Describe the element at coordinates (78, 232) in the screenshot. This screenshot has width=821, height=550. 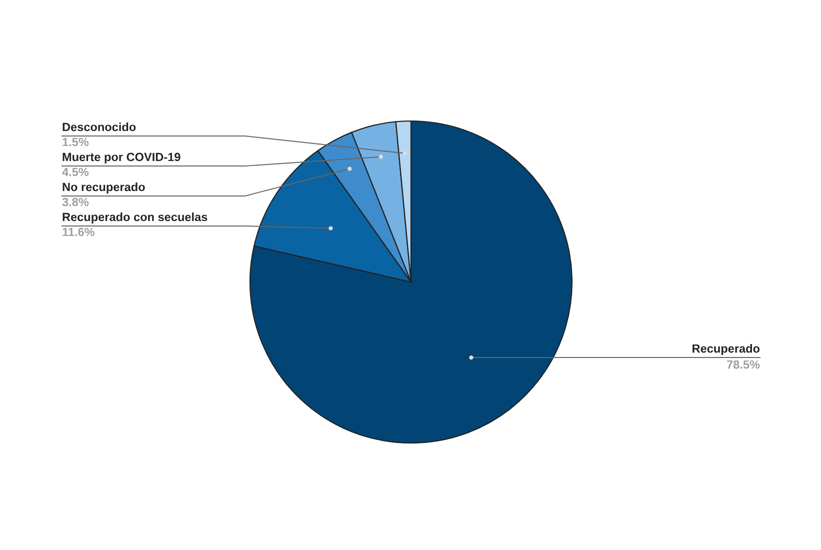
I see `data-label: 11.6%` at that location.